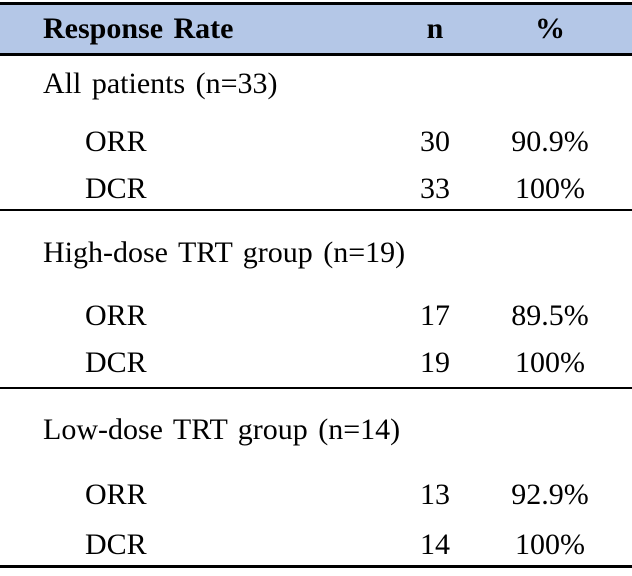 The height and width of the screenshot is (576, 632). Describe the element at coordinates (550, 494) in the screenshot. I see `row-percent-value: 92.9%` at that location.